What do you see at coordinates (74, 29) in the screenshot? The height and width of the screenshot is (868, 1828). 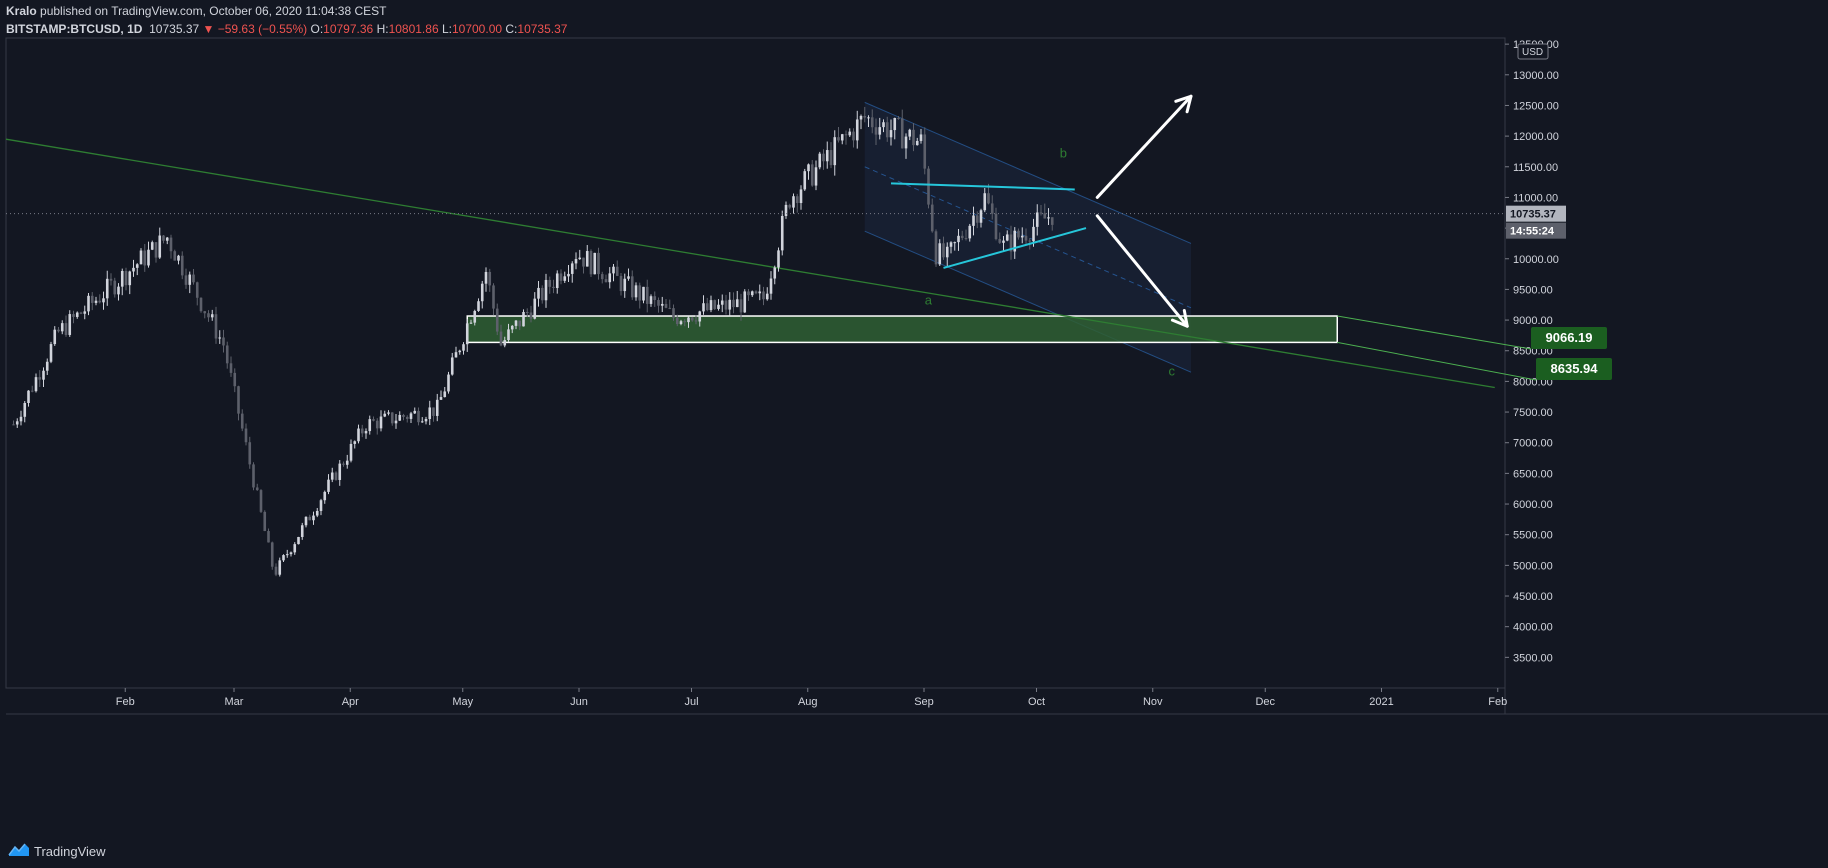 I see `symbol-label: BITSTAMP:BTCUSD, 1D` at bounding box center [74, 29].